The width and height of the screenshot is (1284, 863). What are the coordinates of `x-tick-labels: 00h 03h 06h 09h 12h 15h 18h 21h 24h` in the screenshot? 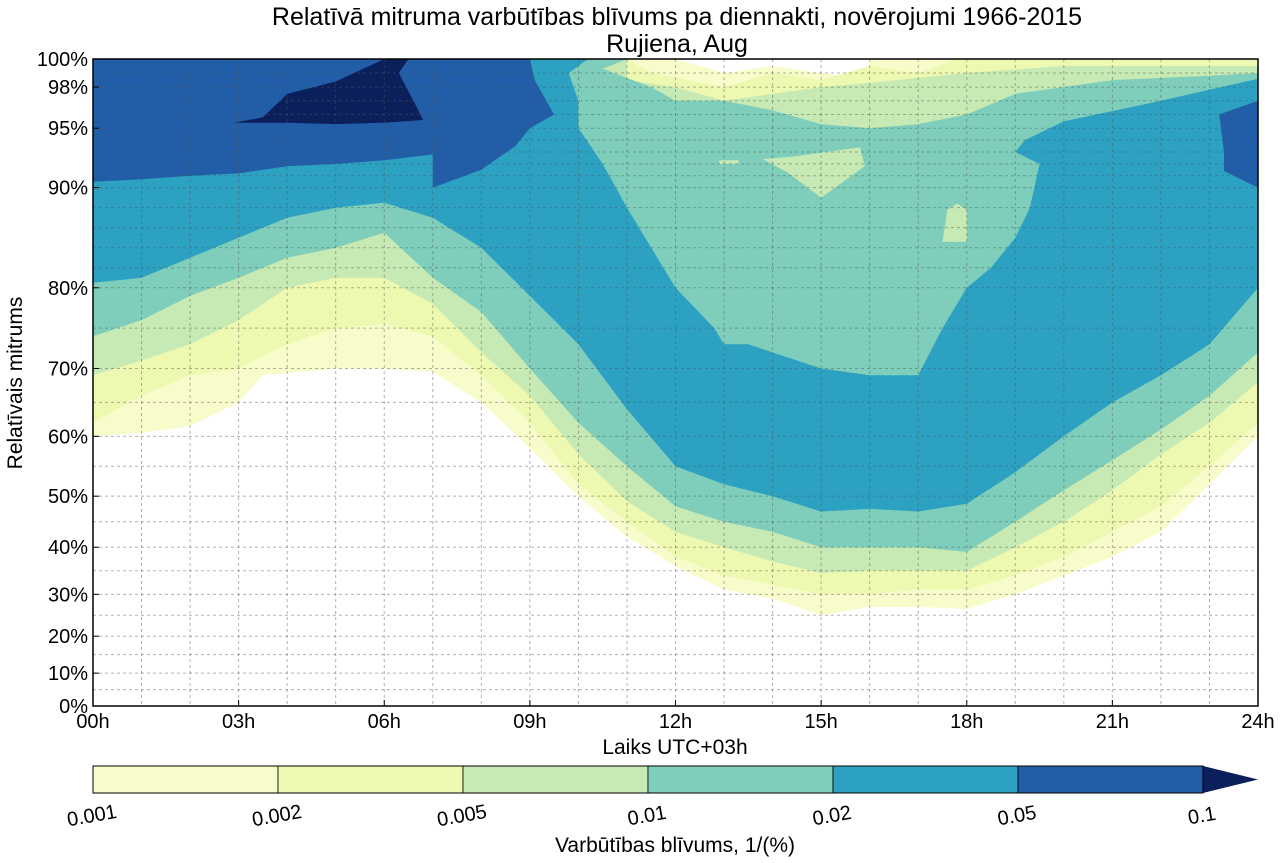 It's located at (675, 716).